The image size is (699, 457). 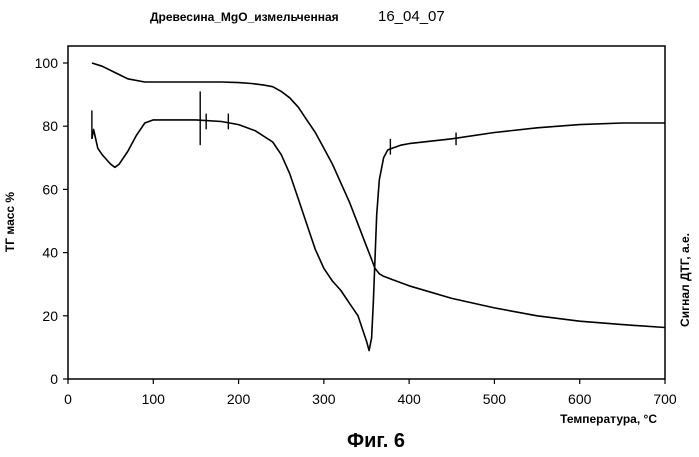 I want to click on y-tick-label: 100, so click(x=47, y=63).